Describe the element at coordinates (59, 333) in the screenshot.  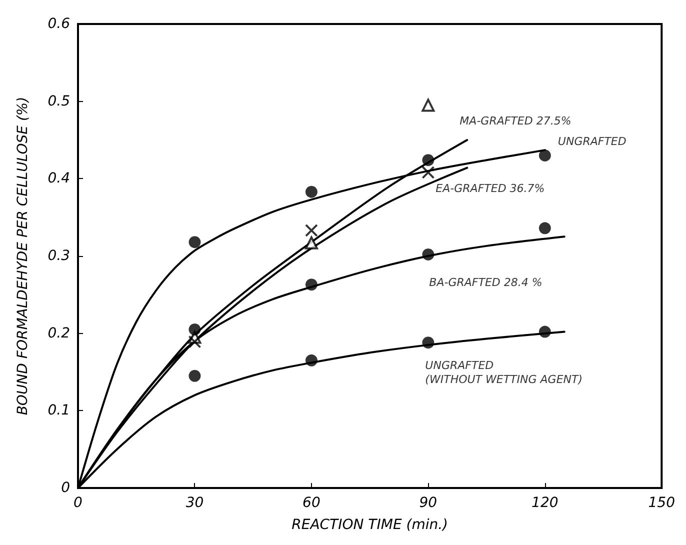
I see `y-tick-label: 0.2` at that location.